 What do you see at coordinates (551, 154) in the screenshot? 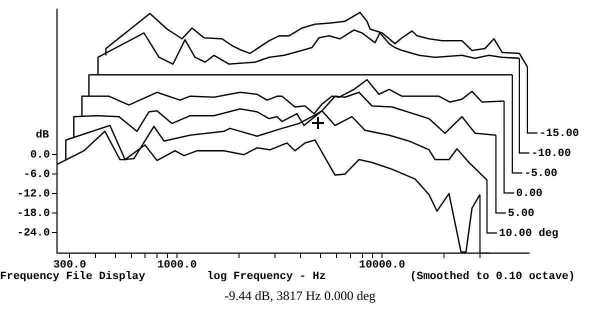
I see `text: -10.00` at bounding box center [551, 154].